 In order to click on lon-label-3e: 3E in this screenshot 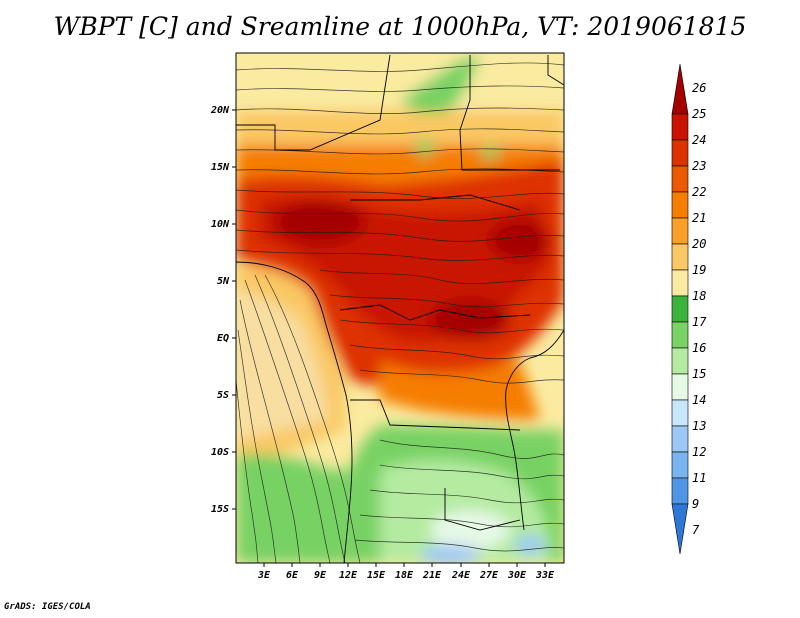, I will do `click(264, 575)`.